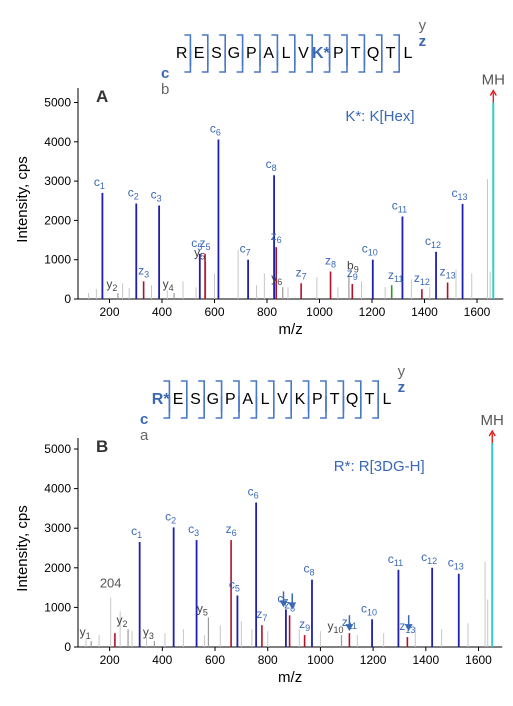  Describe the element at coordinates (165, 89) in the screenshot. I see `b-series-label: b` at that location.